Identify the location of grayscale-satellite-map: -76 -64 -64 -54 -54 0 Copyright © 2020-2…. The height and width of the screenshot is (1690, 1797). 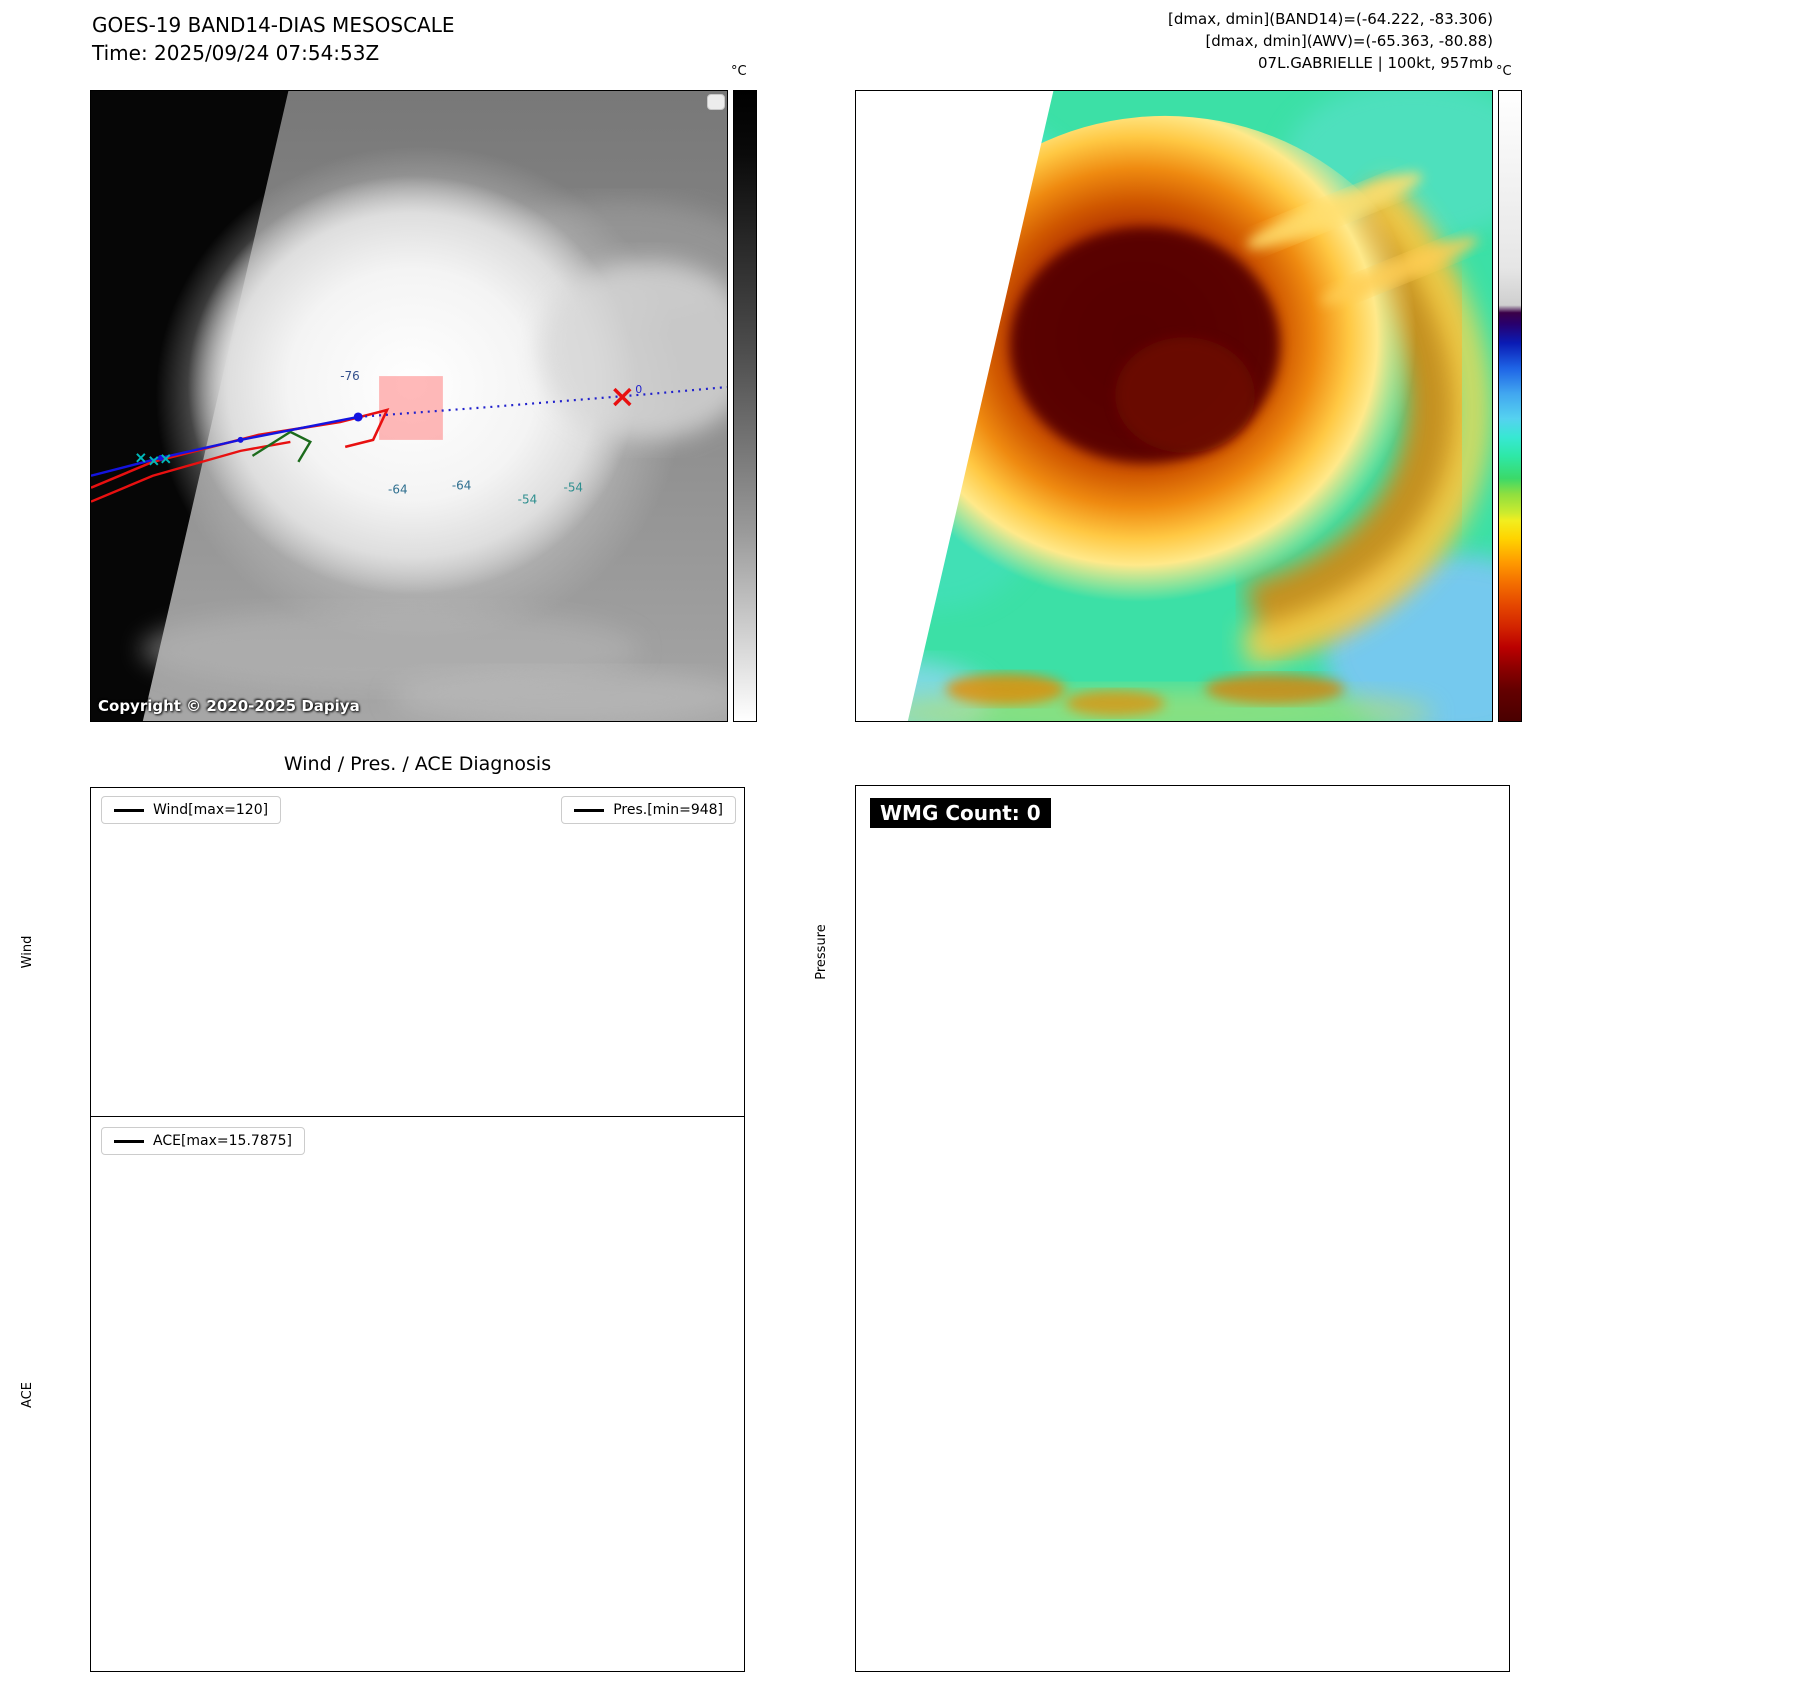
(409, 406).